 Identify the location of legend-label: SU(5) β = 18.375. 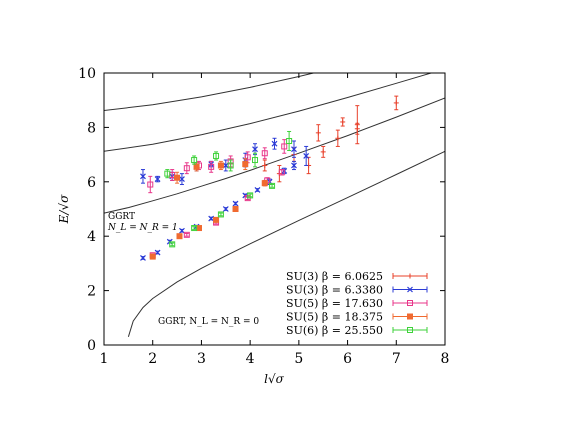
(334, 317).